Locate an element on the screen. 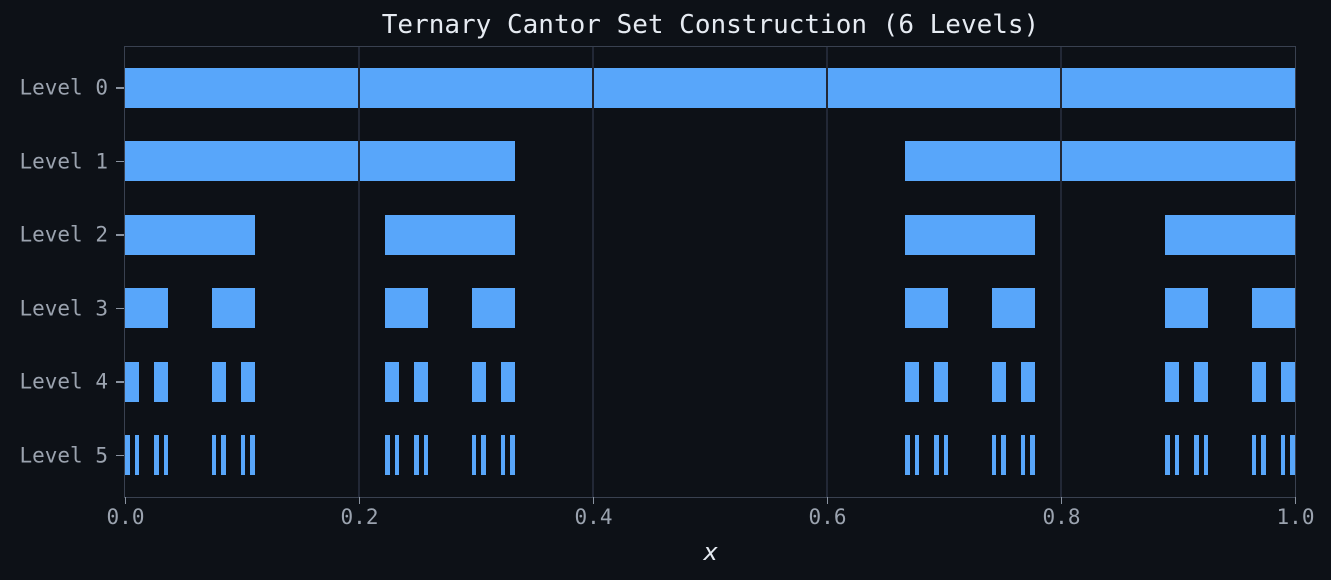 The image size is (1331, 580). y-tick-label: Level 4 is located at coordinates (63, 381).